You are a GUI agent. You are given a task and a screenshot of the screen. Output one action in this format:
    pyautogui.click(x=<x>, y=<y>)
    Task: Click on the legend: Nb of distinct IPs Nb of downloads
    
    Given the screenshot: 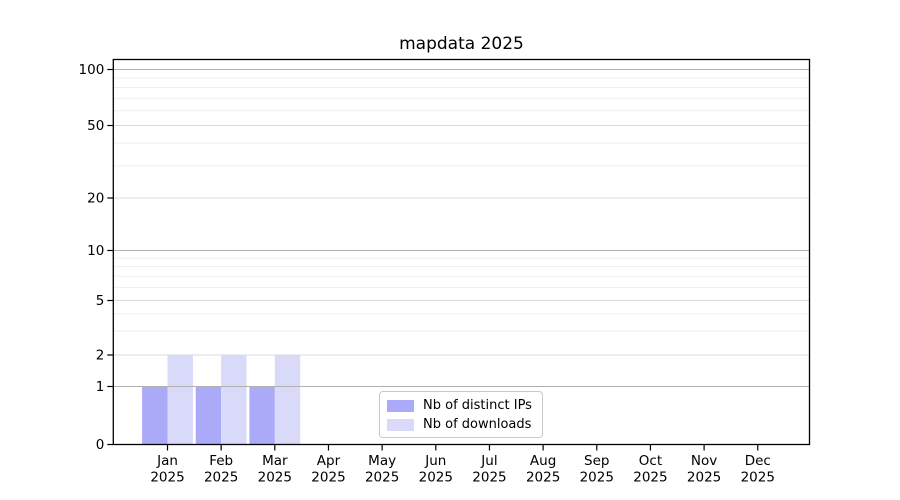 What is the action you would take?
    pyautogui.click(x=461, y=414)
    